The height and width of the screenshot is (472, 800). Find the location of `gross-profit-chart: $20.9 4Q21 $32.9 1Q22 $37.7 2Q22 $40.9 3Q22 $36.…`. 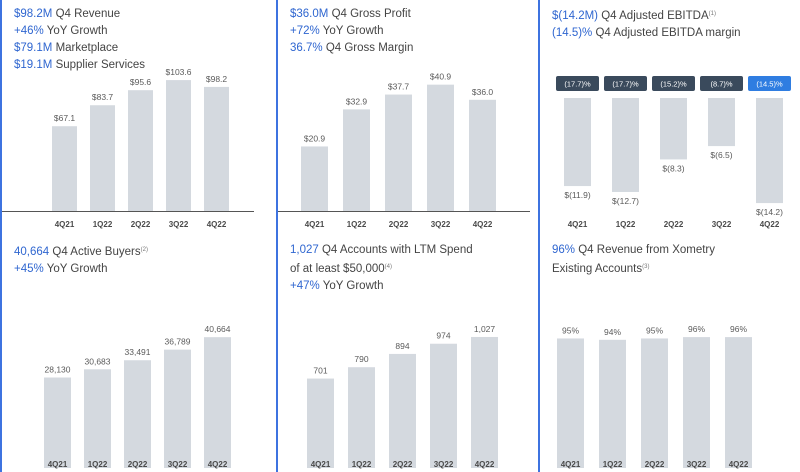

gross-profit-chart: $20.9 4Q21 $32.9 1Q22 $37.7 2Q22 $40.9 3Q22 $36.… is located at coordinates (398, 150).